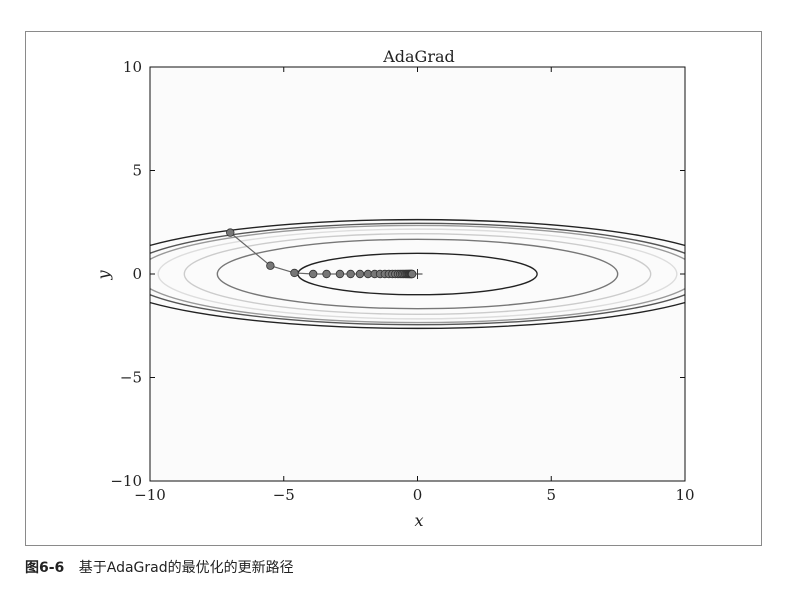 This screenshot has height=601, width=804. What do you see at coordinates (150, 495) in the screenshot?
I see `x-tick-label-1: −10` at bounding box center [150, 495].